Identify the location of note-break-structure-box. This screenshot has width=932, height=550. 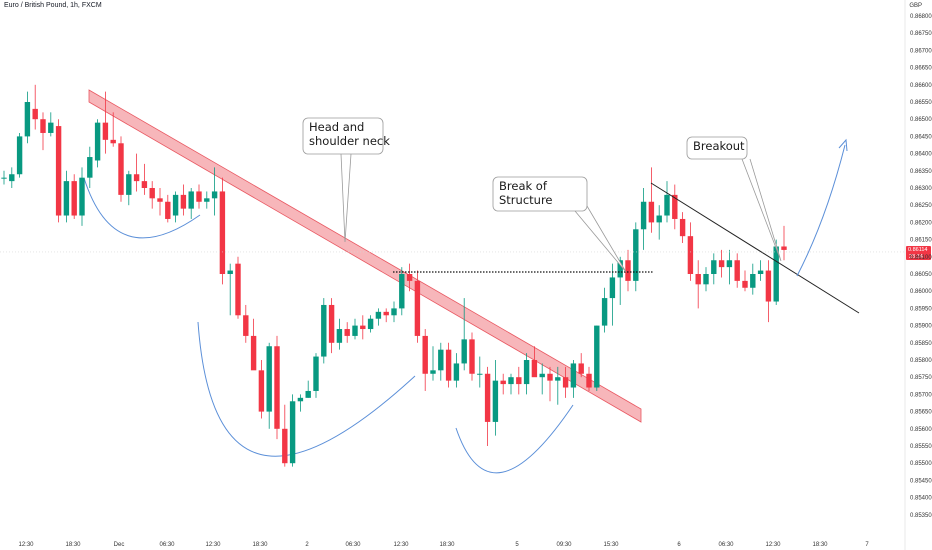
(540, 194).